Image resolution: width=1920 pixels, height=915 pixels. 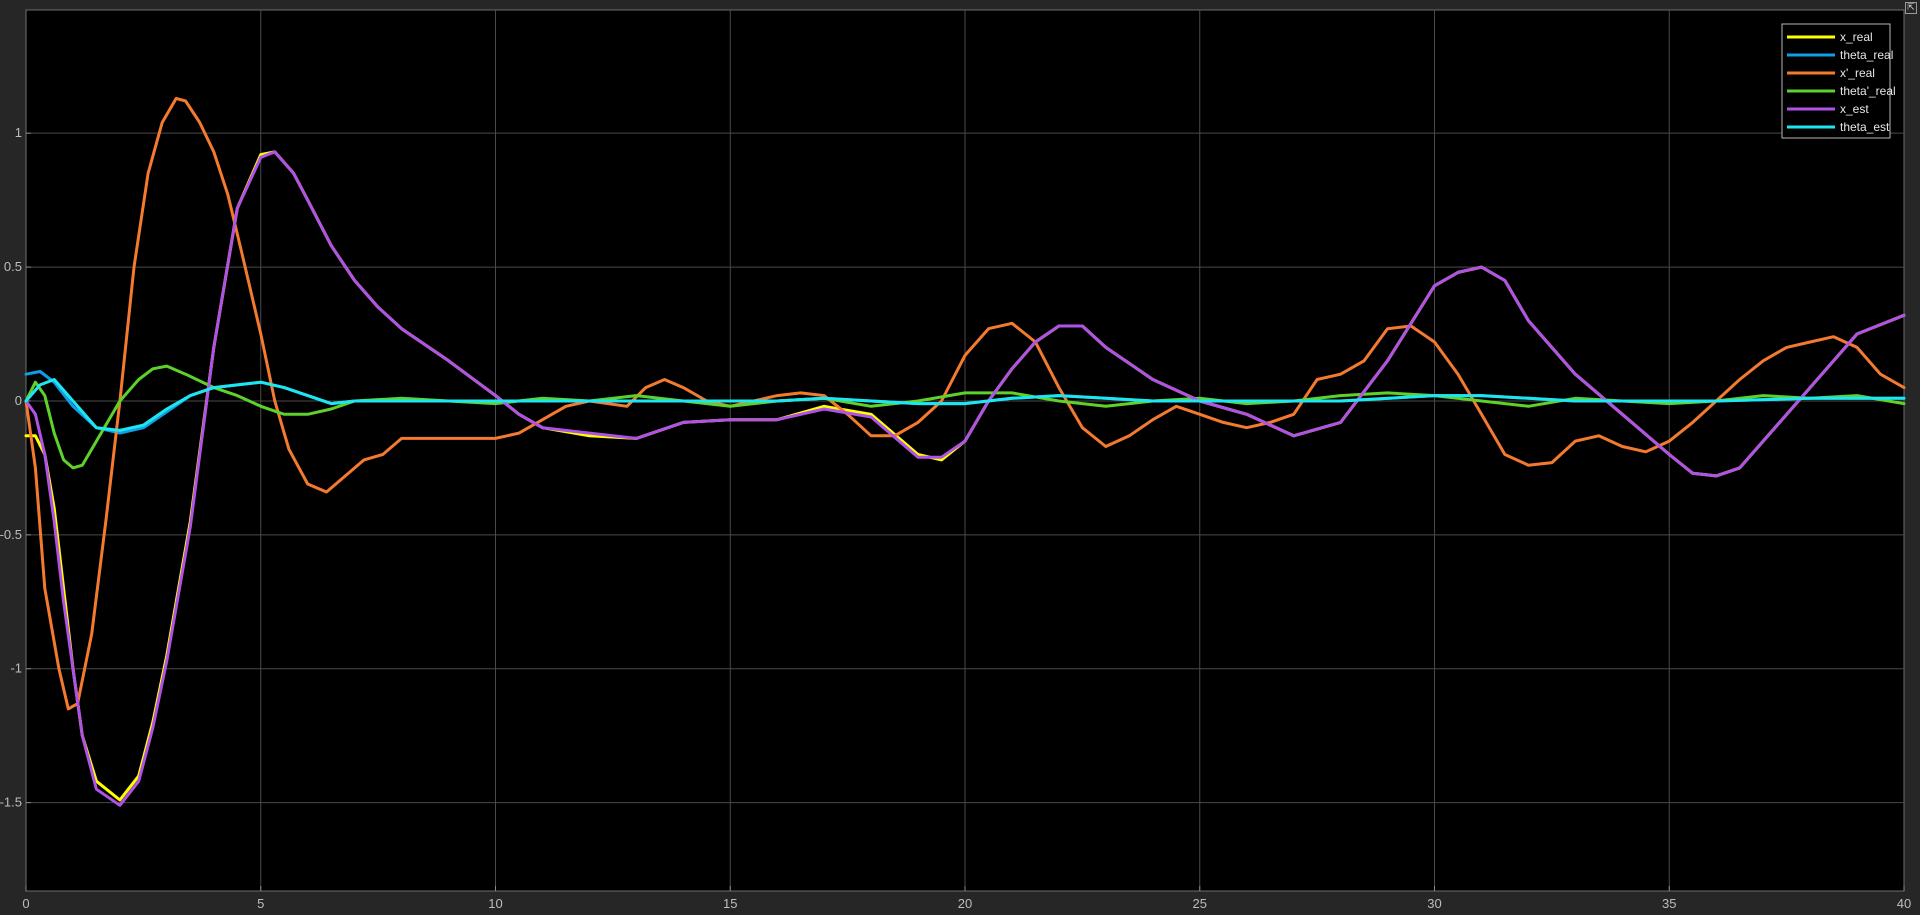 I want to click on x-tick-label: 5, so click(x=260, y=903).